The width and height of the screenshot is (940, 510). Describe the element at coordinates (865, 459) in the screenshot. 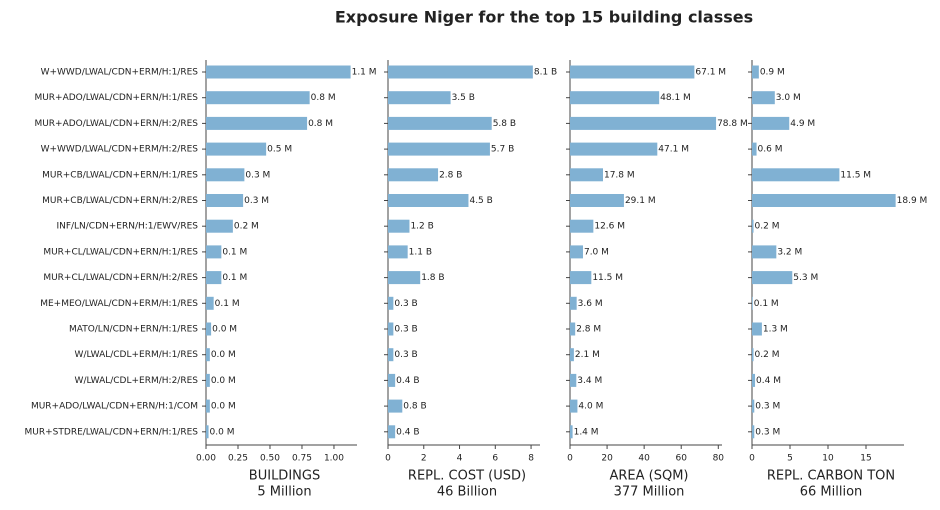

I see `x-tick-label: 15` at that location.